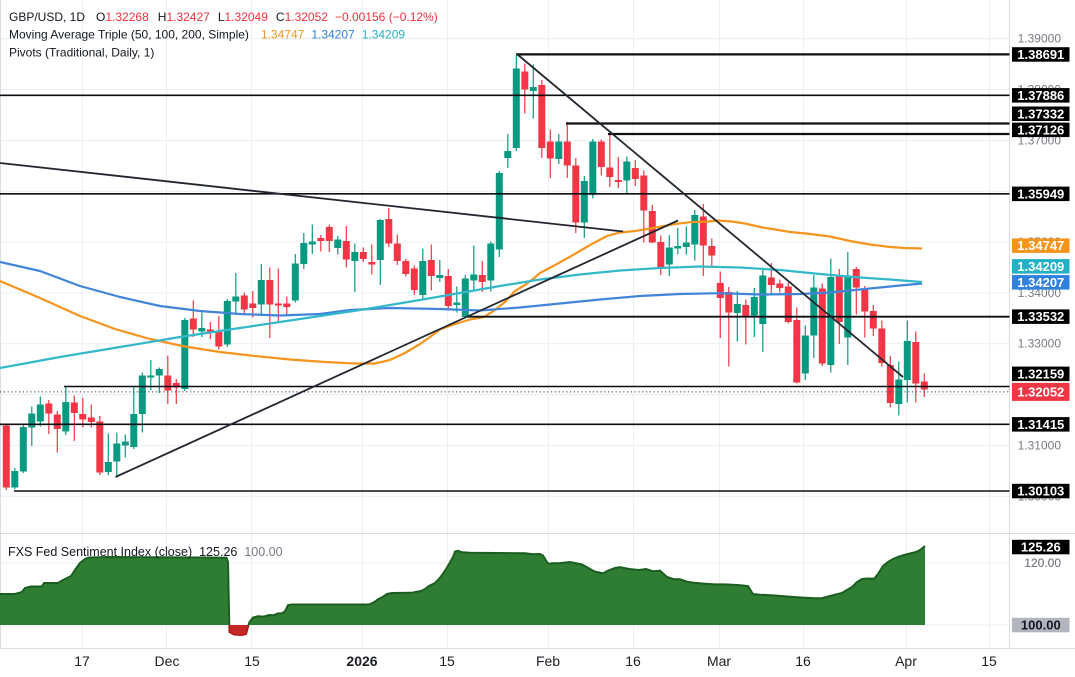 The image size is (1075, 677). What do you see at coordinates (361, 661) in the screenshot?
I see `svg-text: 2026` at bounding box center [361, 661].